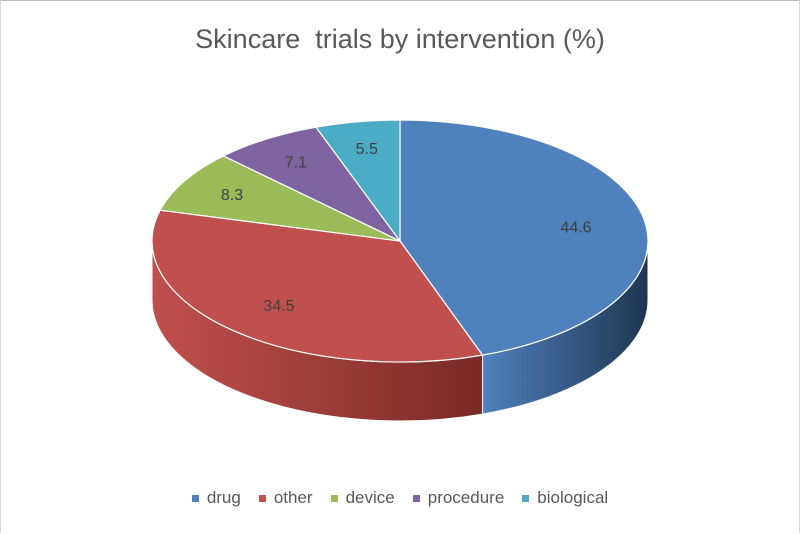  I want to click on legend-item-biological: biological, so click(565, 498).